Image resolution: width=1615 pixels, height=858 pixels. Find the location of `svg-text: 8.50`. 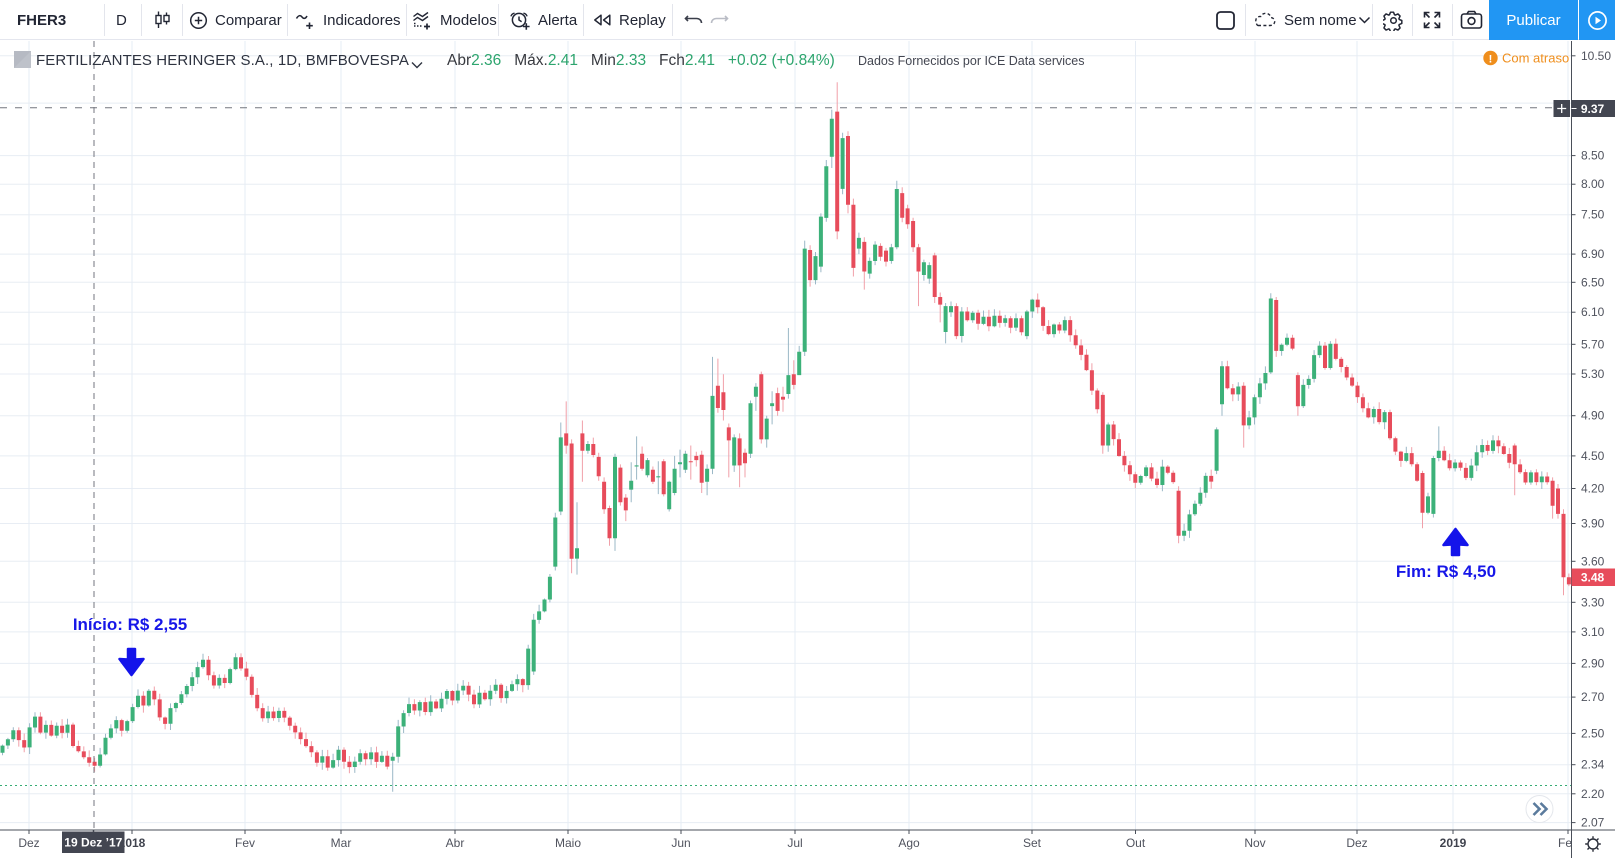

svg-text: 8.50 is located at coordinates (1593, 156).